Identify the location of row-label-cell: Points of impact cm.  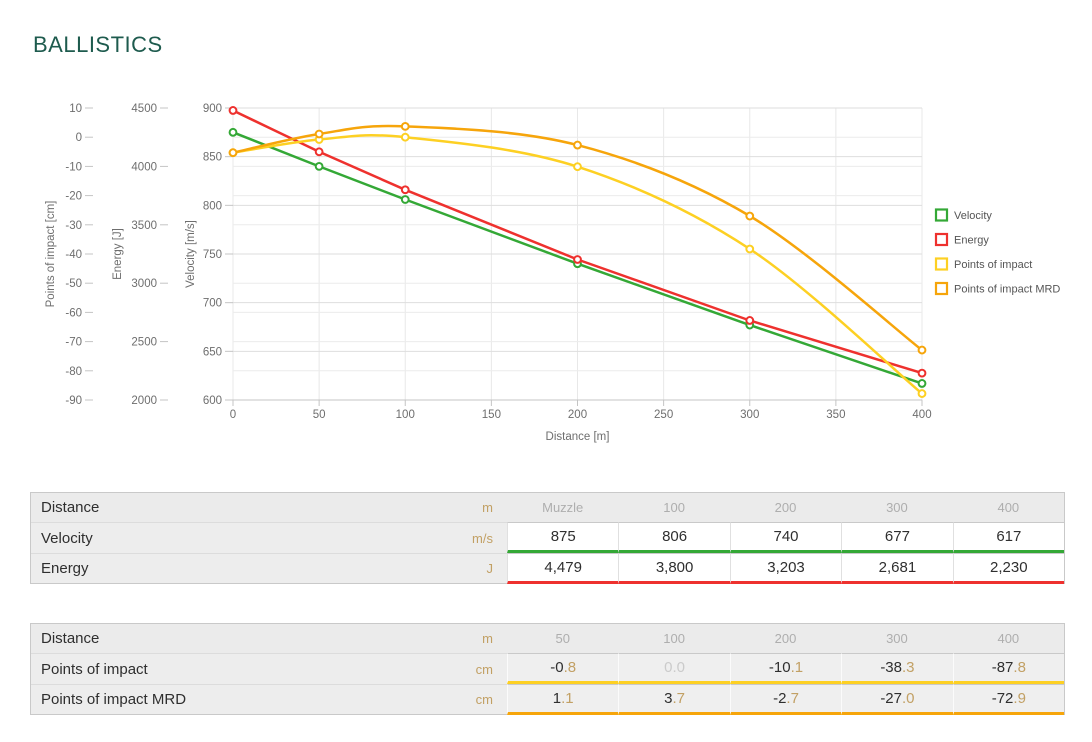
(269, 668).